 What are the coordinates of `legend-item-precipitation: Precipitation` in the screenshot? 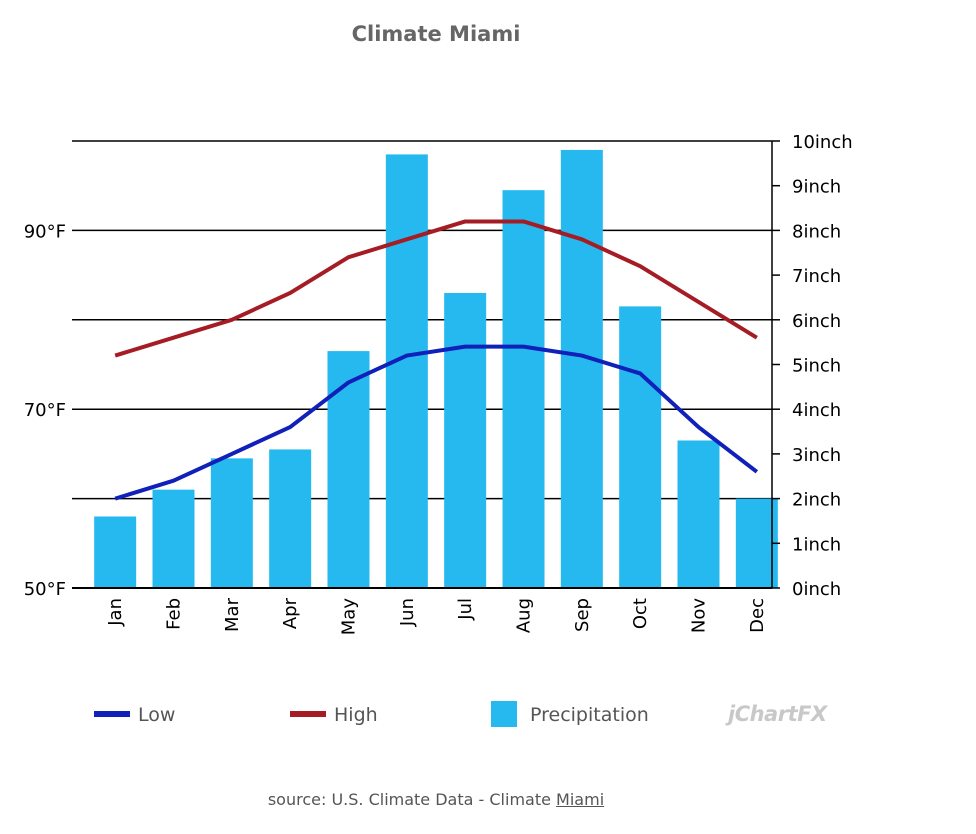 It's located at (570, 714).